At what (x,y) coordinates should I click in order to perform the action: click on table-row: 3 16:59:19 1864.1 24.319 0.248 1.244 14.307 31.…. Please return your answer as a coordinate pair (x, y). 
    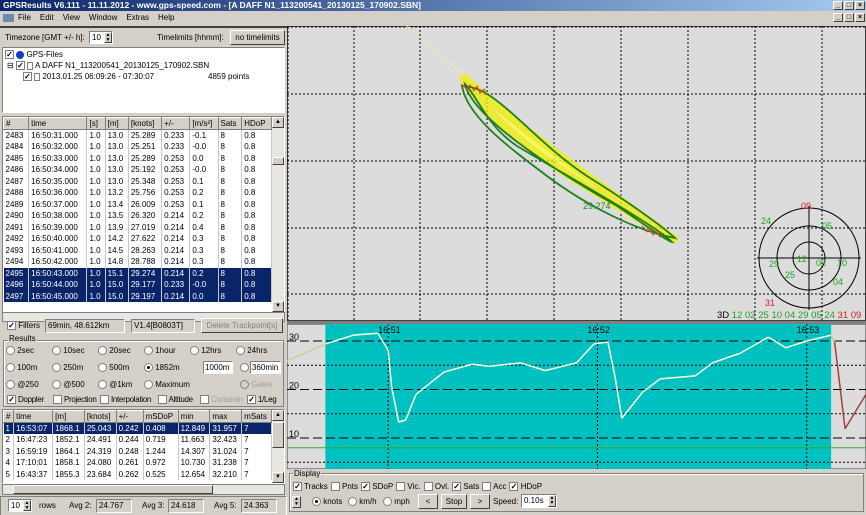
    Looking at the image, I should click on (137, 451).